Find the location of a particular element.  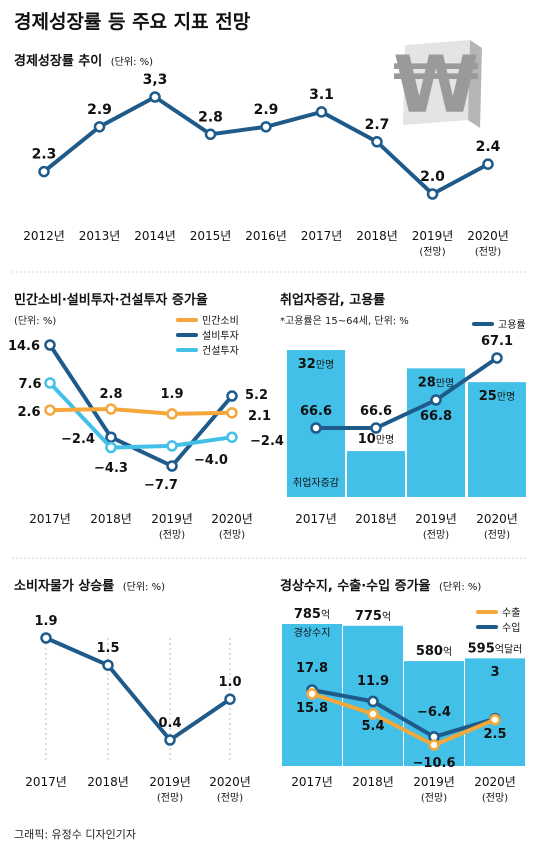

gdp-data-label: 2.4 is located at coordinates (488, 147).